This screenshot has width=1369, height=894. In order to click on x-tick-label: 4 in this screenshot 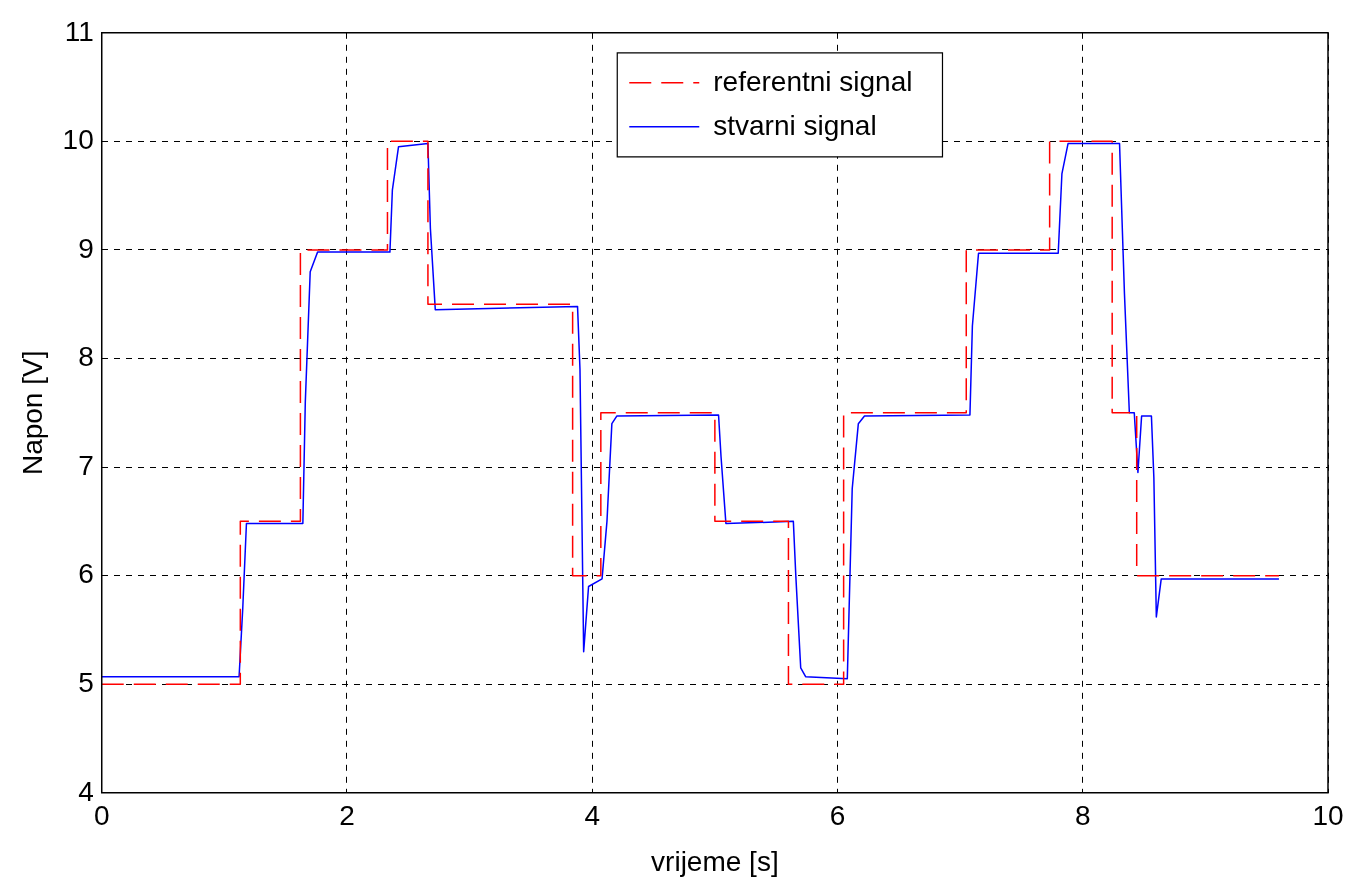, I will do `click(592, 816)`.